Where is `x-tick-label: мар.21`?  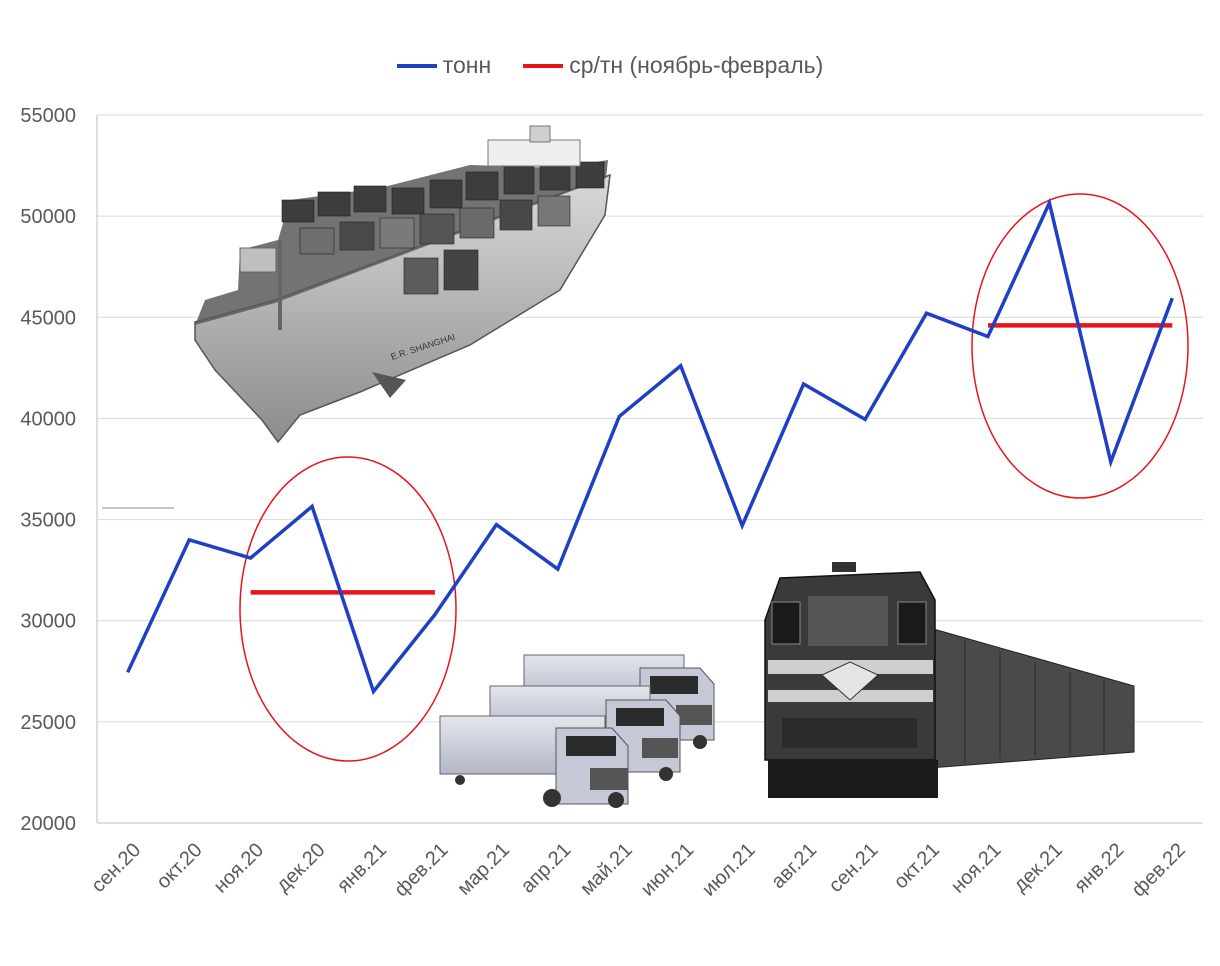 x-tick-label: мар.21 is located at coordinates (483, 869).